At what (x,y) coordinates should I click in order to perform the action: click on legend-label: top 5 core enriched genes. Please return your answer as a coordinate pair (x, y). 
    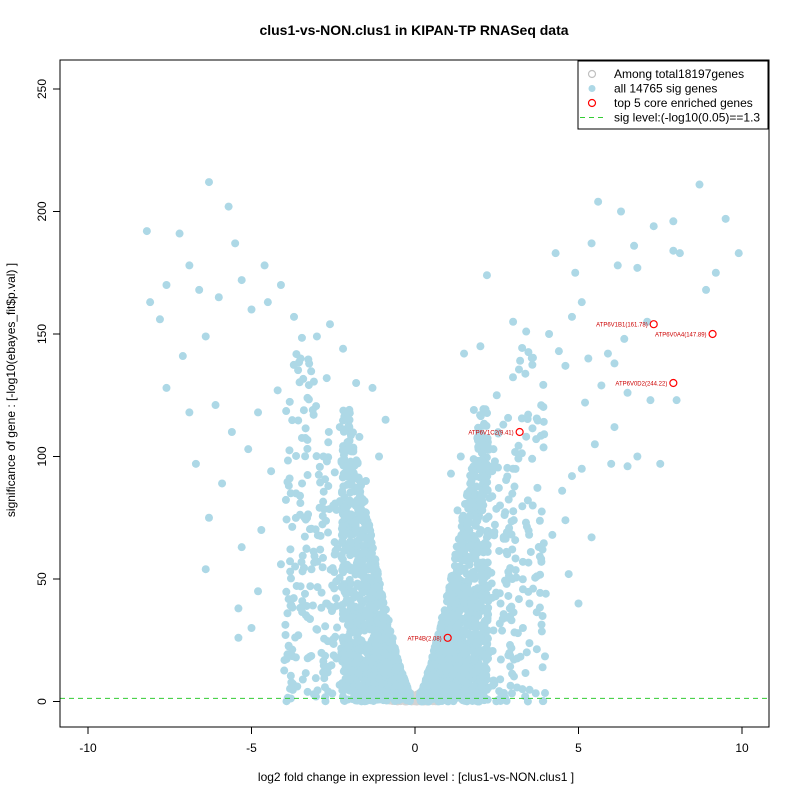
    Looking at the image, I should click on (683, 103).